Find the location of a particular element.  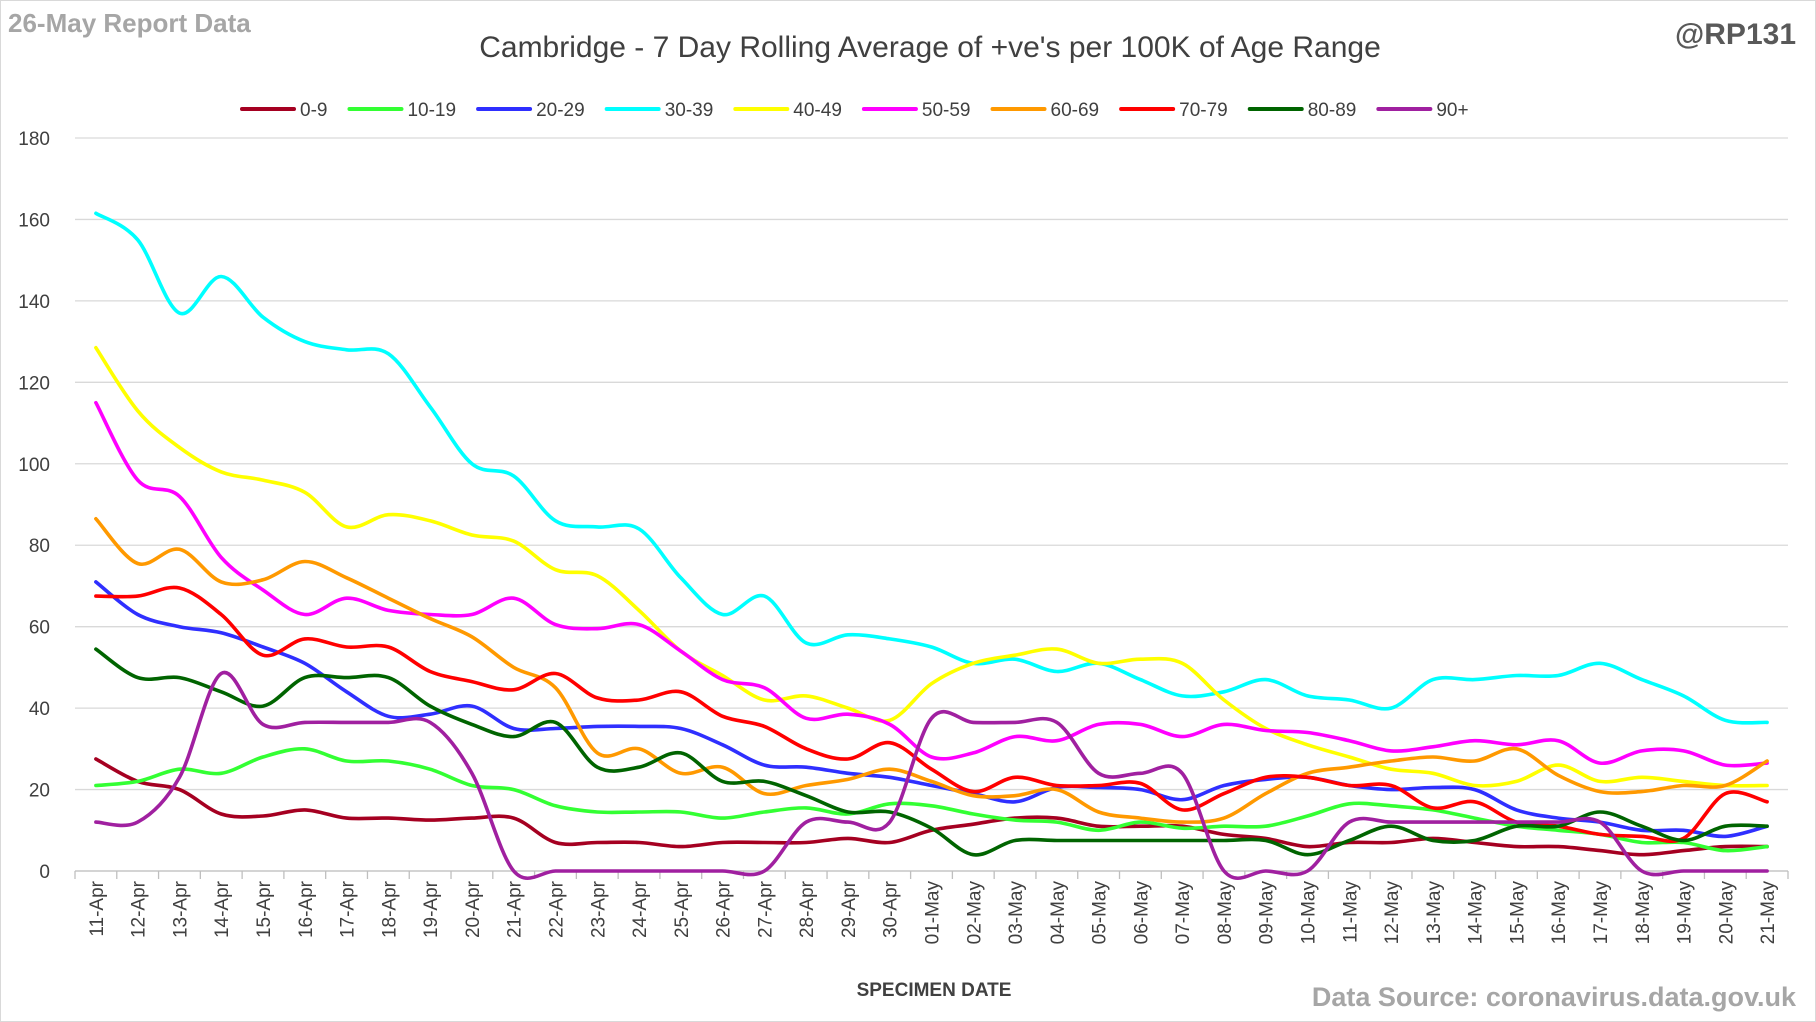

x-tick-label: 29-Apr is located at coordinates (849, 909).